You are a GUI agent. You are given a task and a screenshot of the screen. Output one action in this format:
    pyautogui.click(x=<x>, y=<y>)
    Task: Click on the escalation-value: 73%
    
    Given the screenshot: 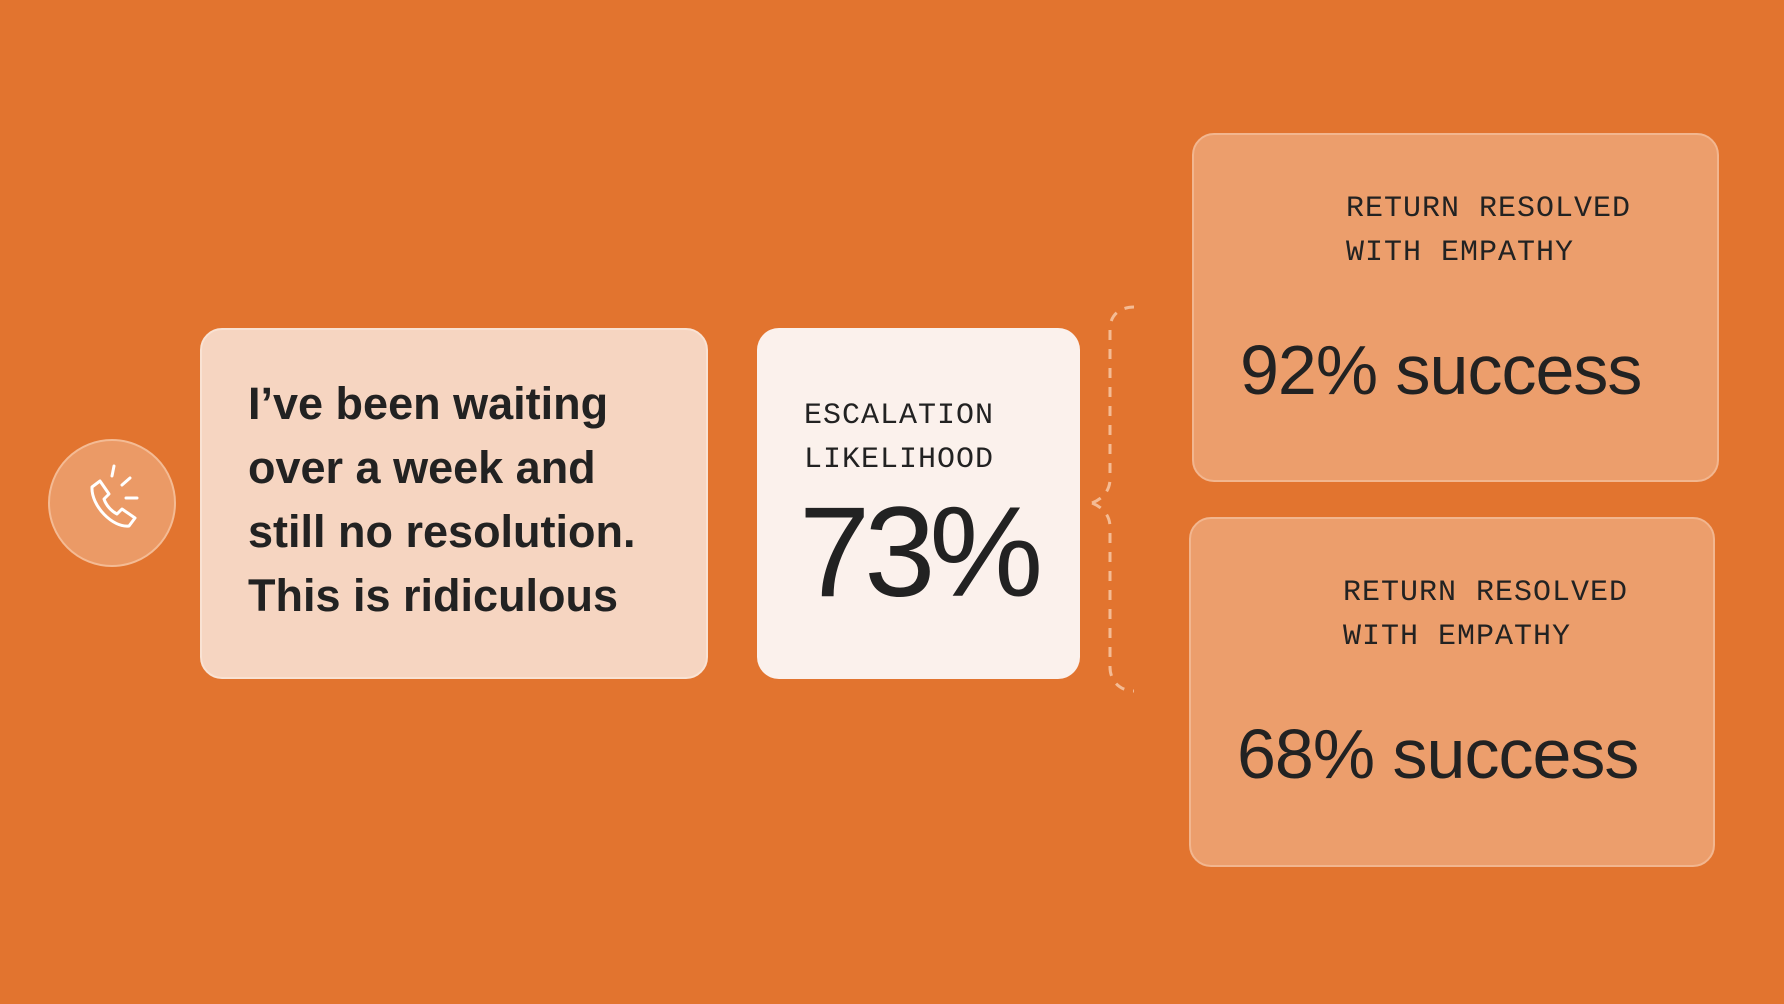 What is the action you would take?
    pyautogui.click(x=921, y=552)
    